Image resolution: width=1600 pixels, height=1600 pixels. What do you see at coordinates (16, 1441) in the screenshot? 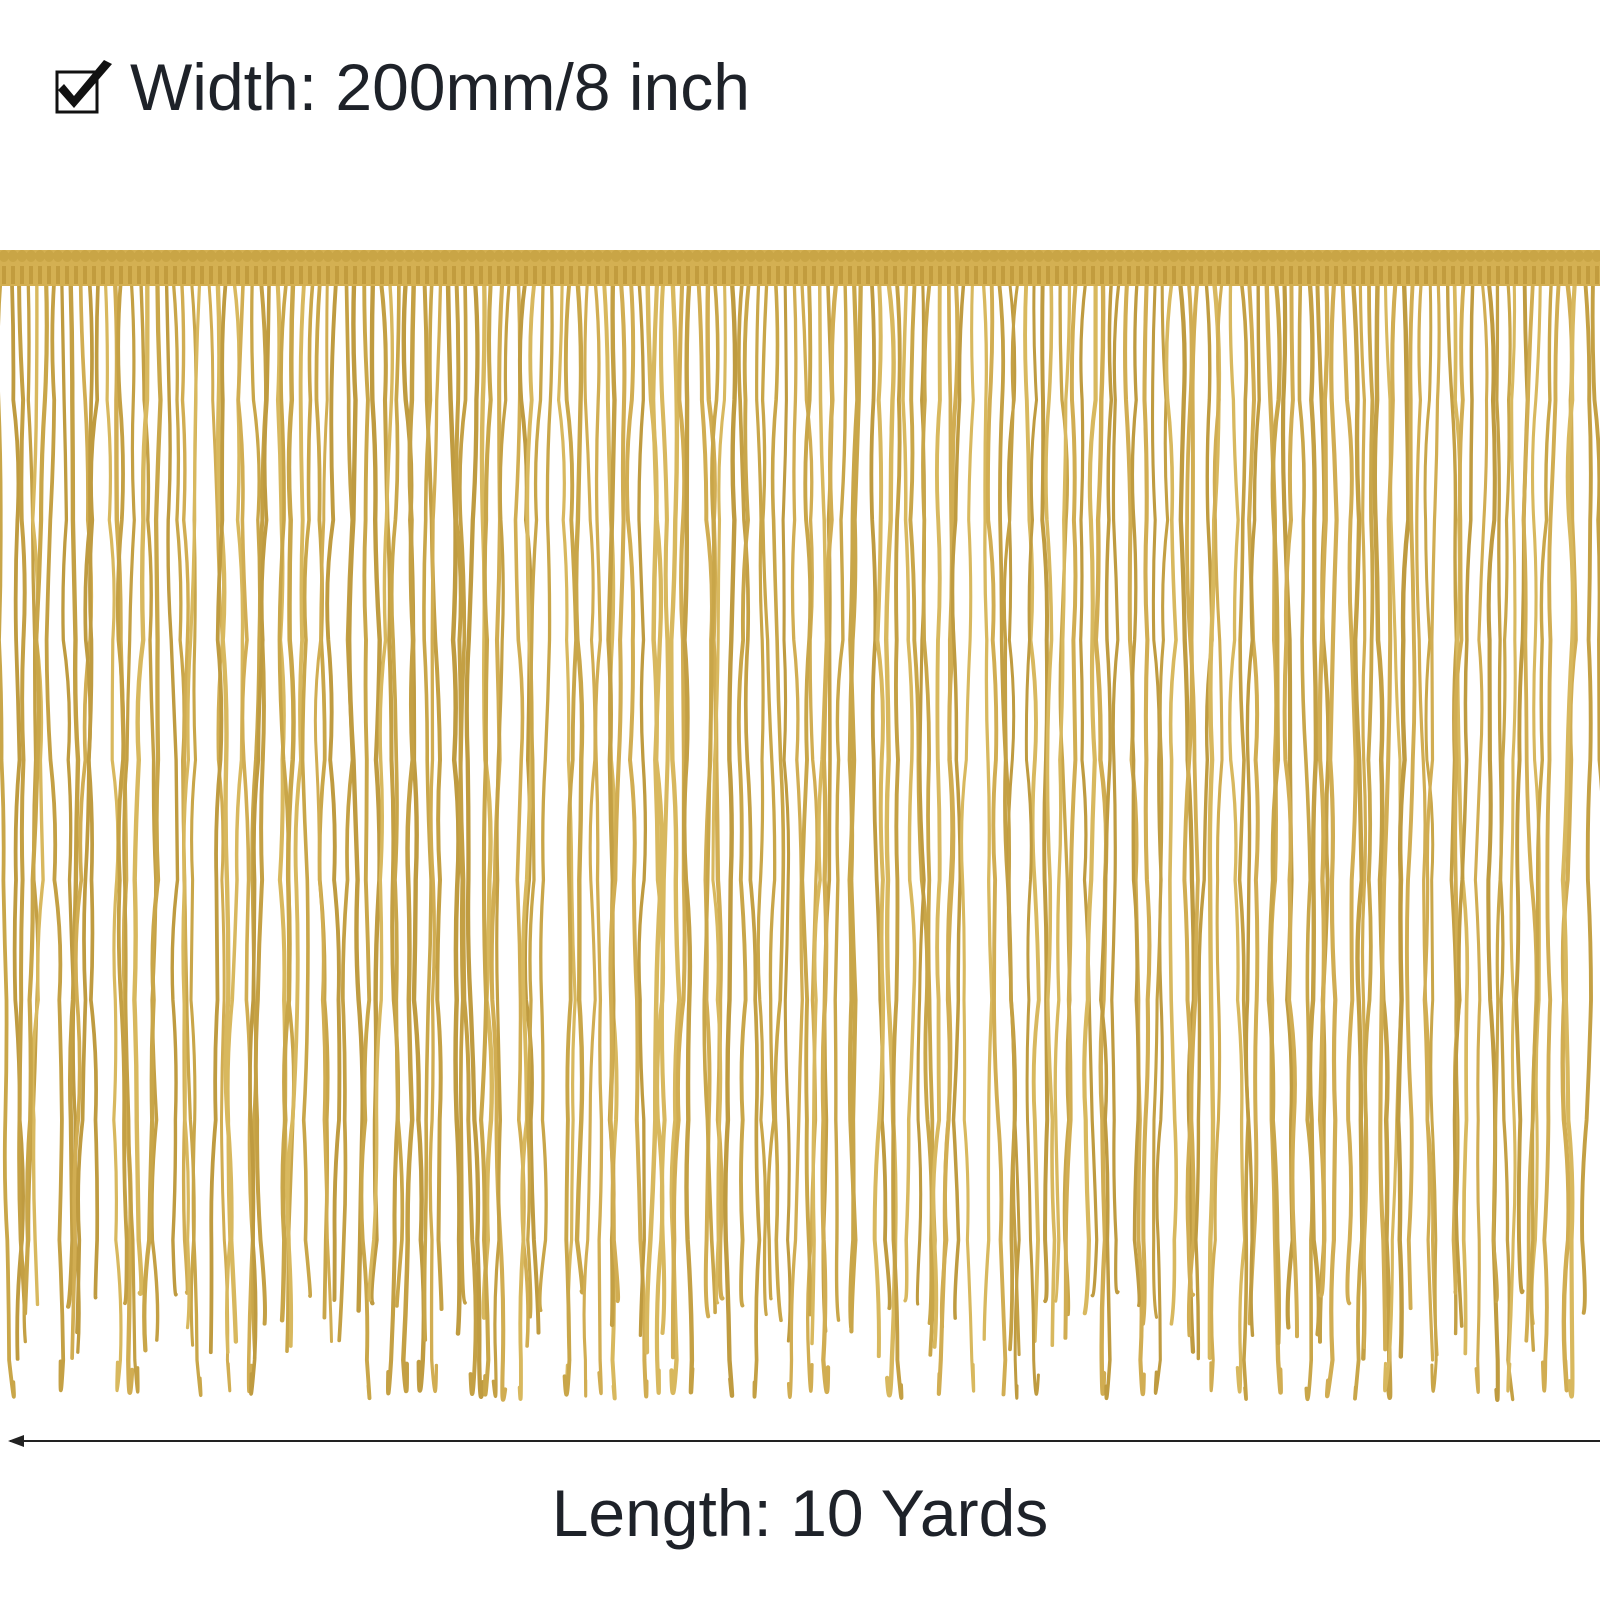
I see `arrow-head` at bounding box center [16, 1441].